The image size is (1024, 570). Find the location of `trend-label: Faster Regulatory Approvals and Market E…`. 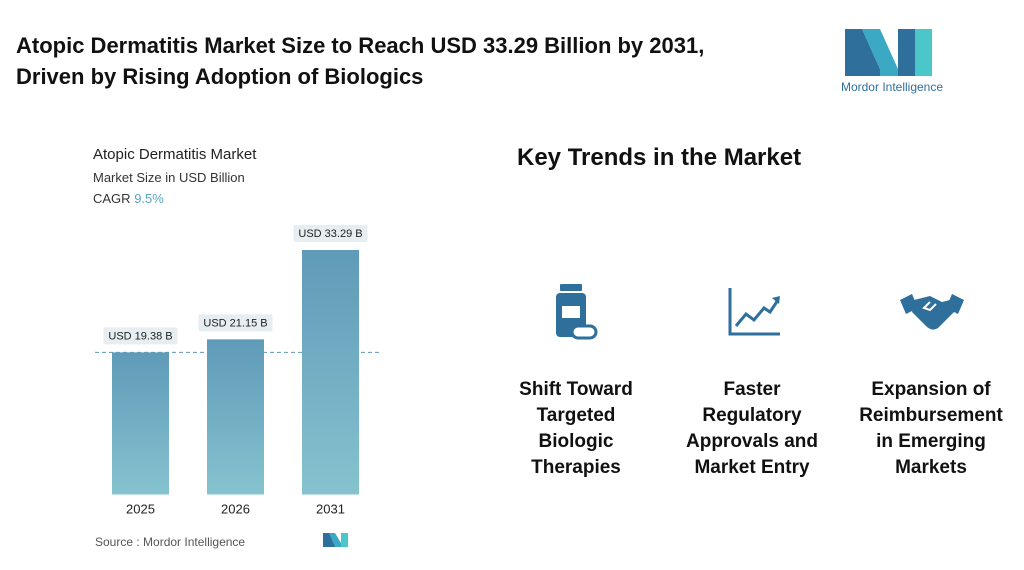

trend-label: Faster Regulatory Approvals and Market E… is located at coordinates (752, 428).